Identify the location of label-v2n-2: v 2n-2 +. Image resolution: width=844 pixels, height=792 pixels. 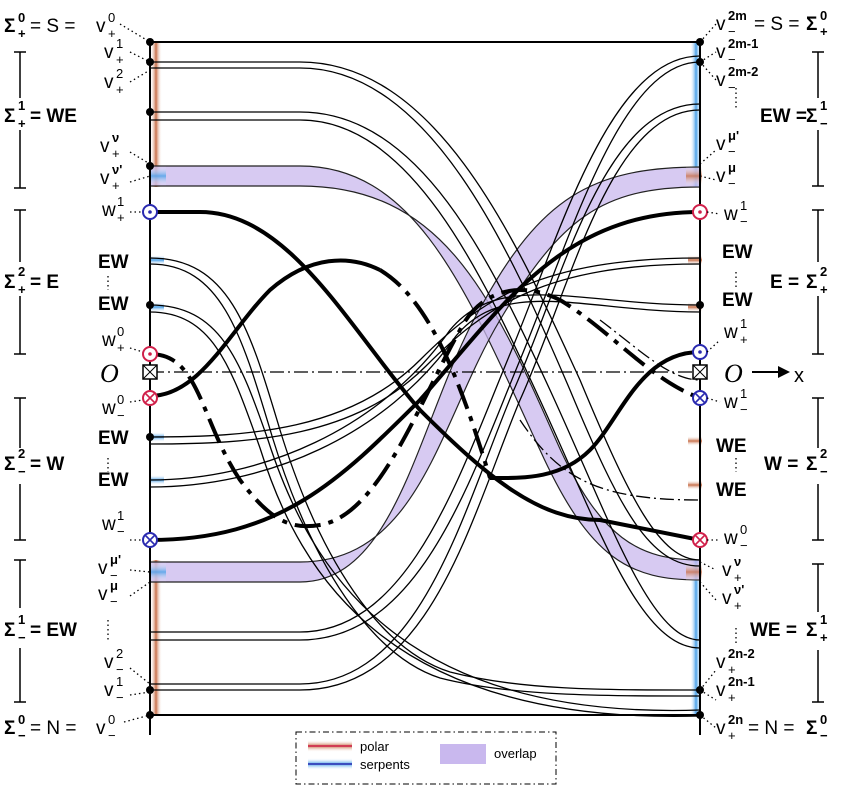
(735, 661).